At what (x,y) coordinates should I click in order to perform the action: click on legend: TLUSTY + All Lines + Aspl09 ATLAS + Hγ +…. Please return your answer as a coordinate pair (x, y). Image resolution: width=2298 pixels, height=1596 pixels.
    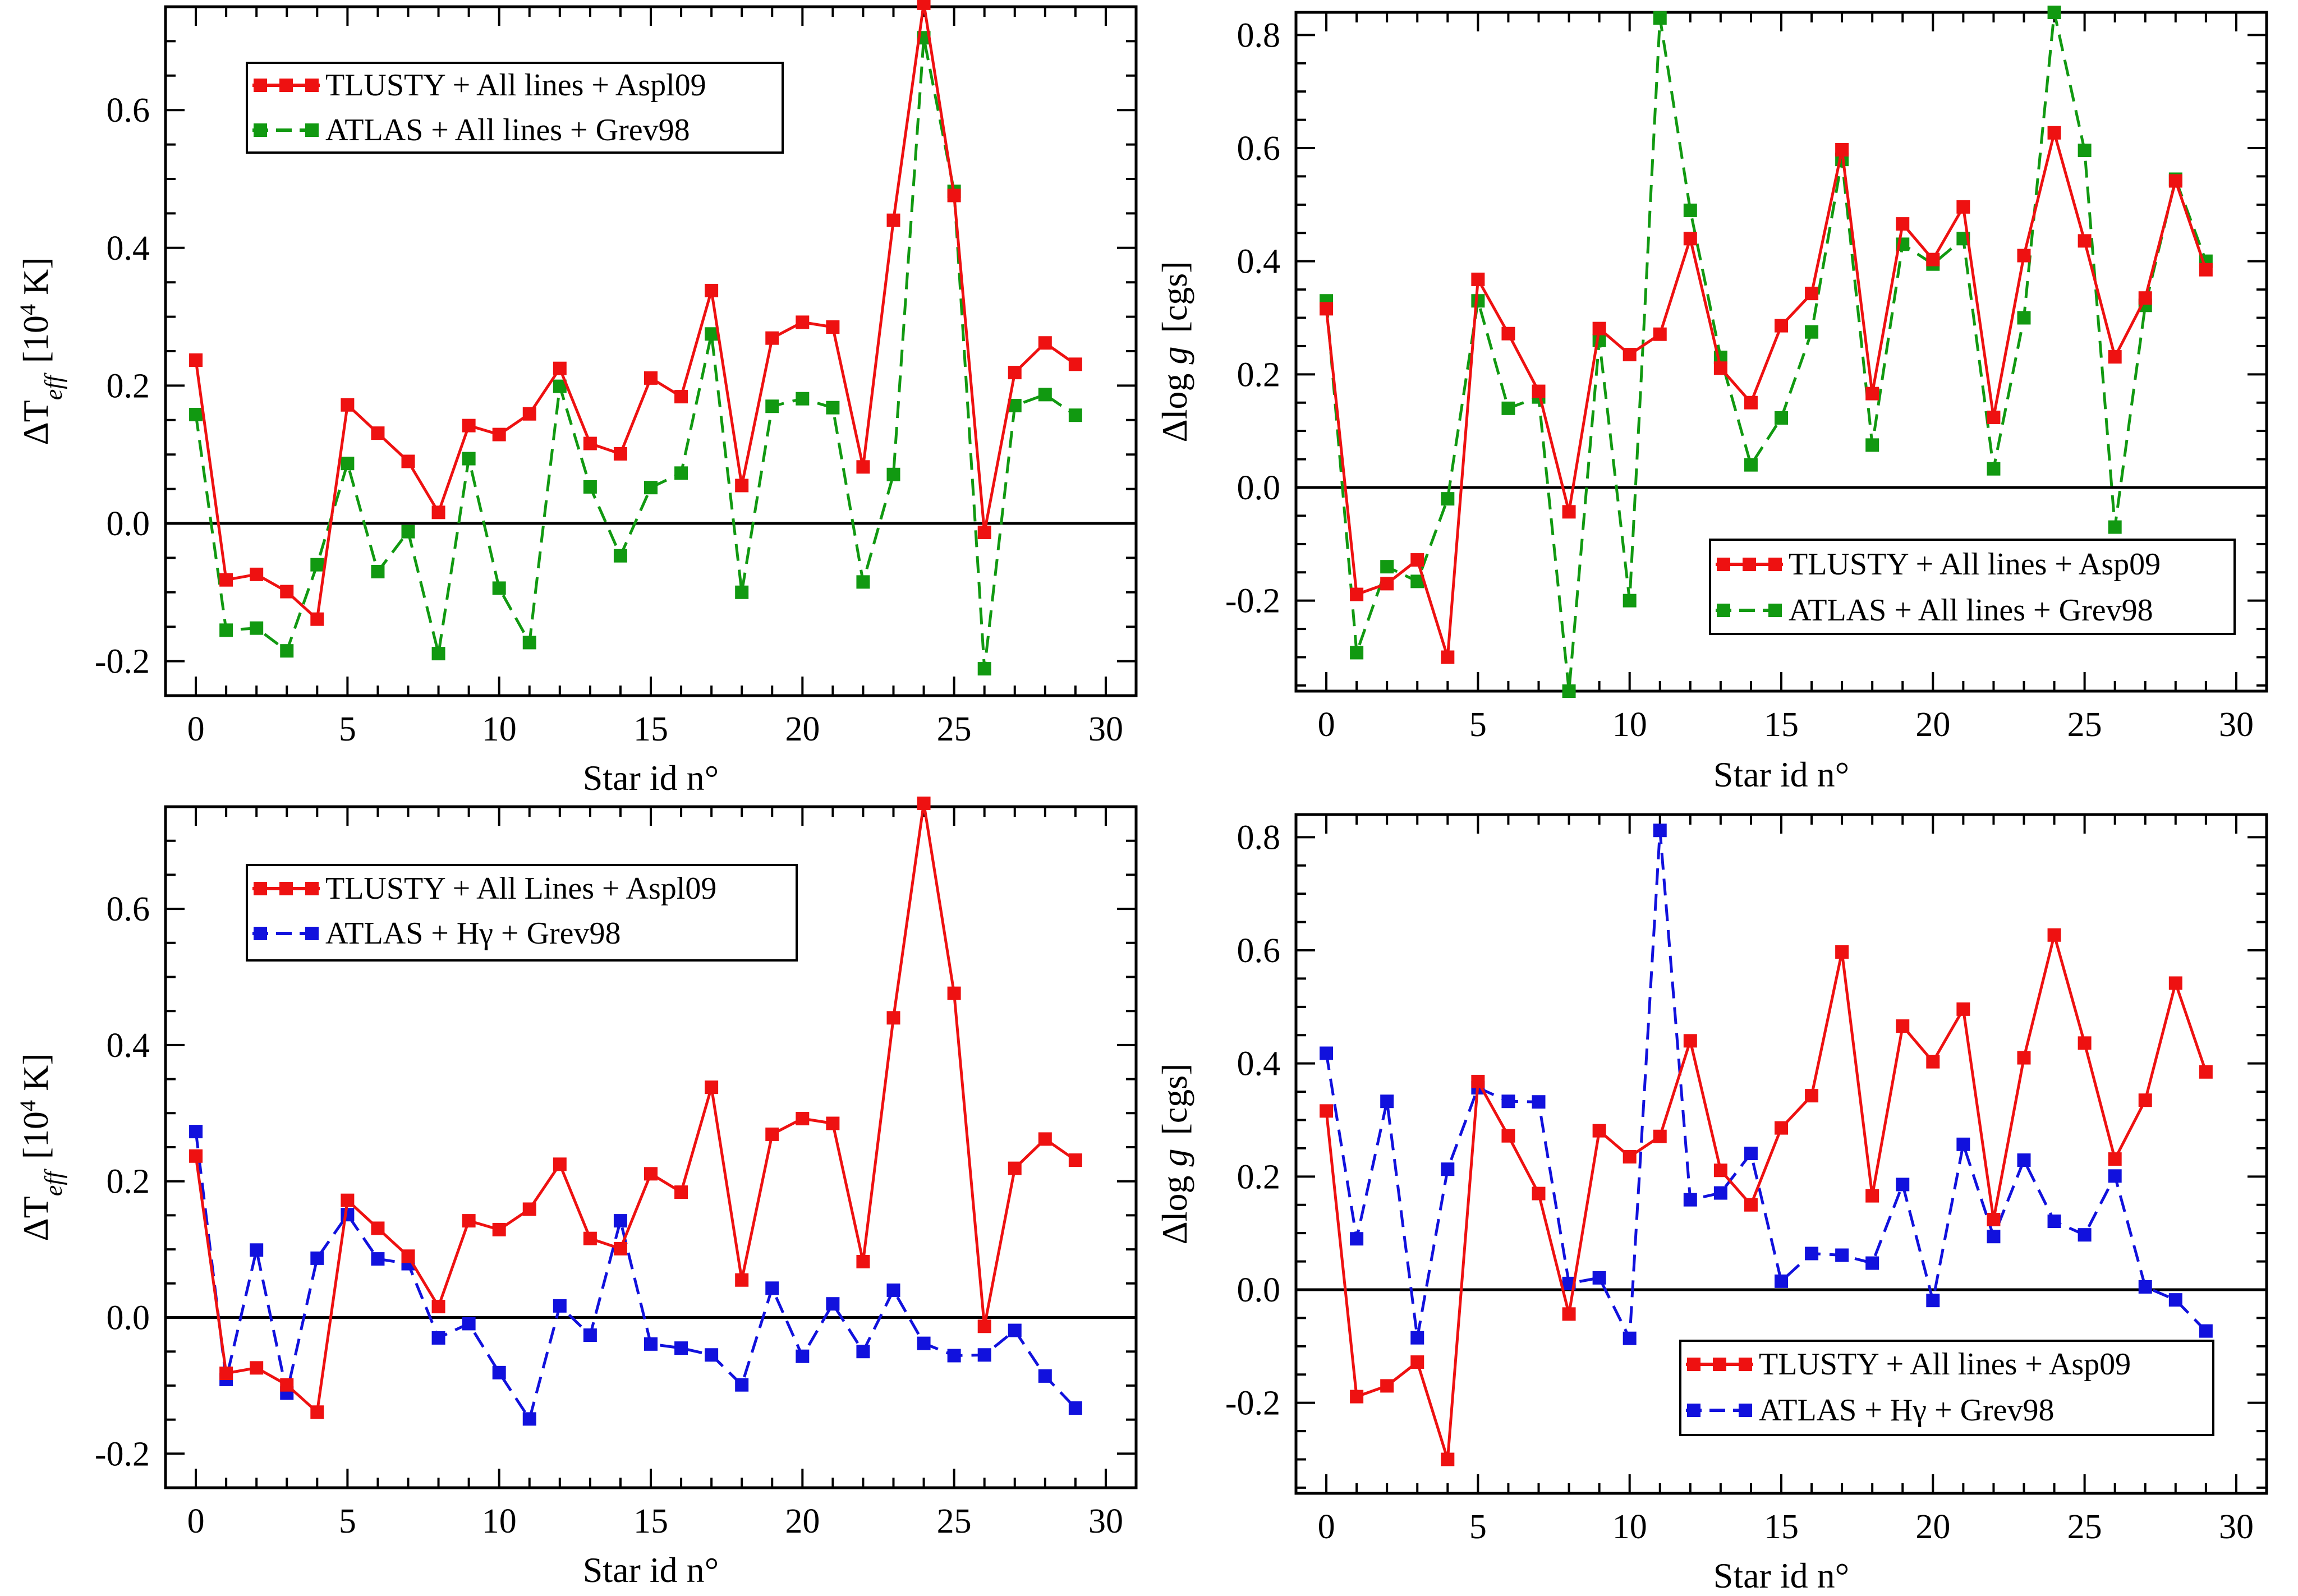
    Looking at the image, I should click on (522, 913).